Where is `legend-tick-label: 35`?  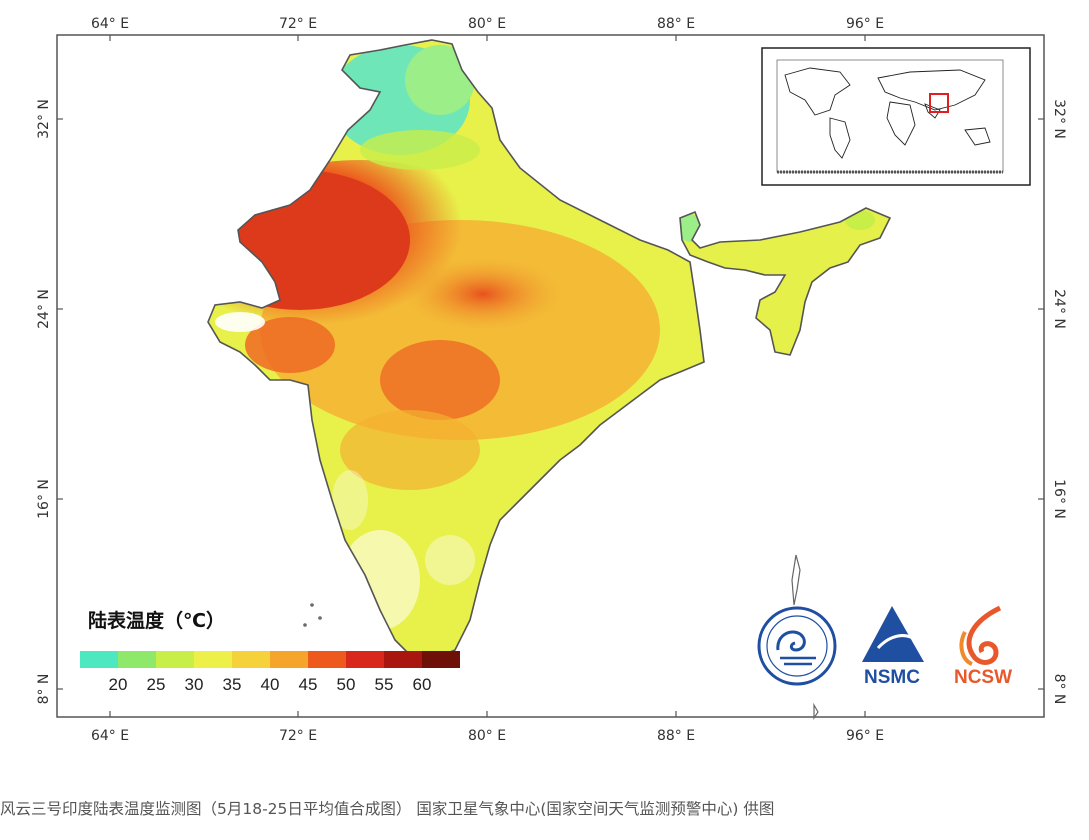 legend-tick-label: 35 is located at coordinates (232, 684).